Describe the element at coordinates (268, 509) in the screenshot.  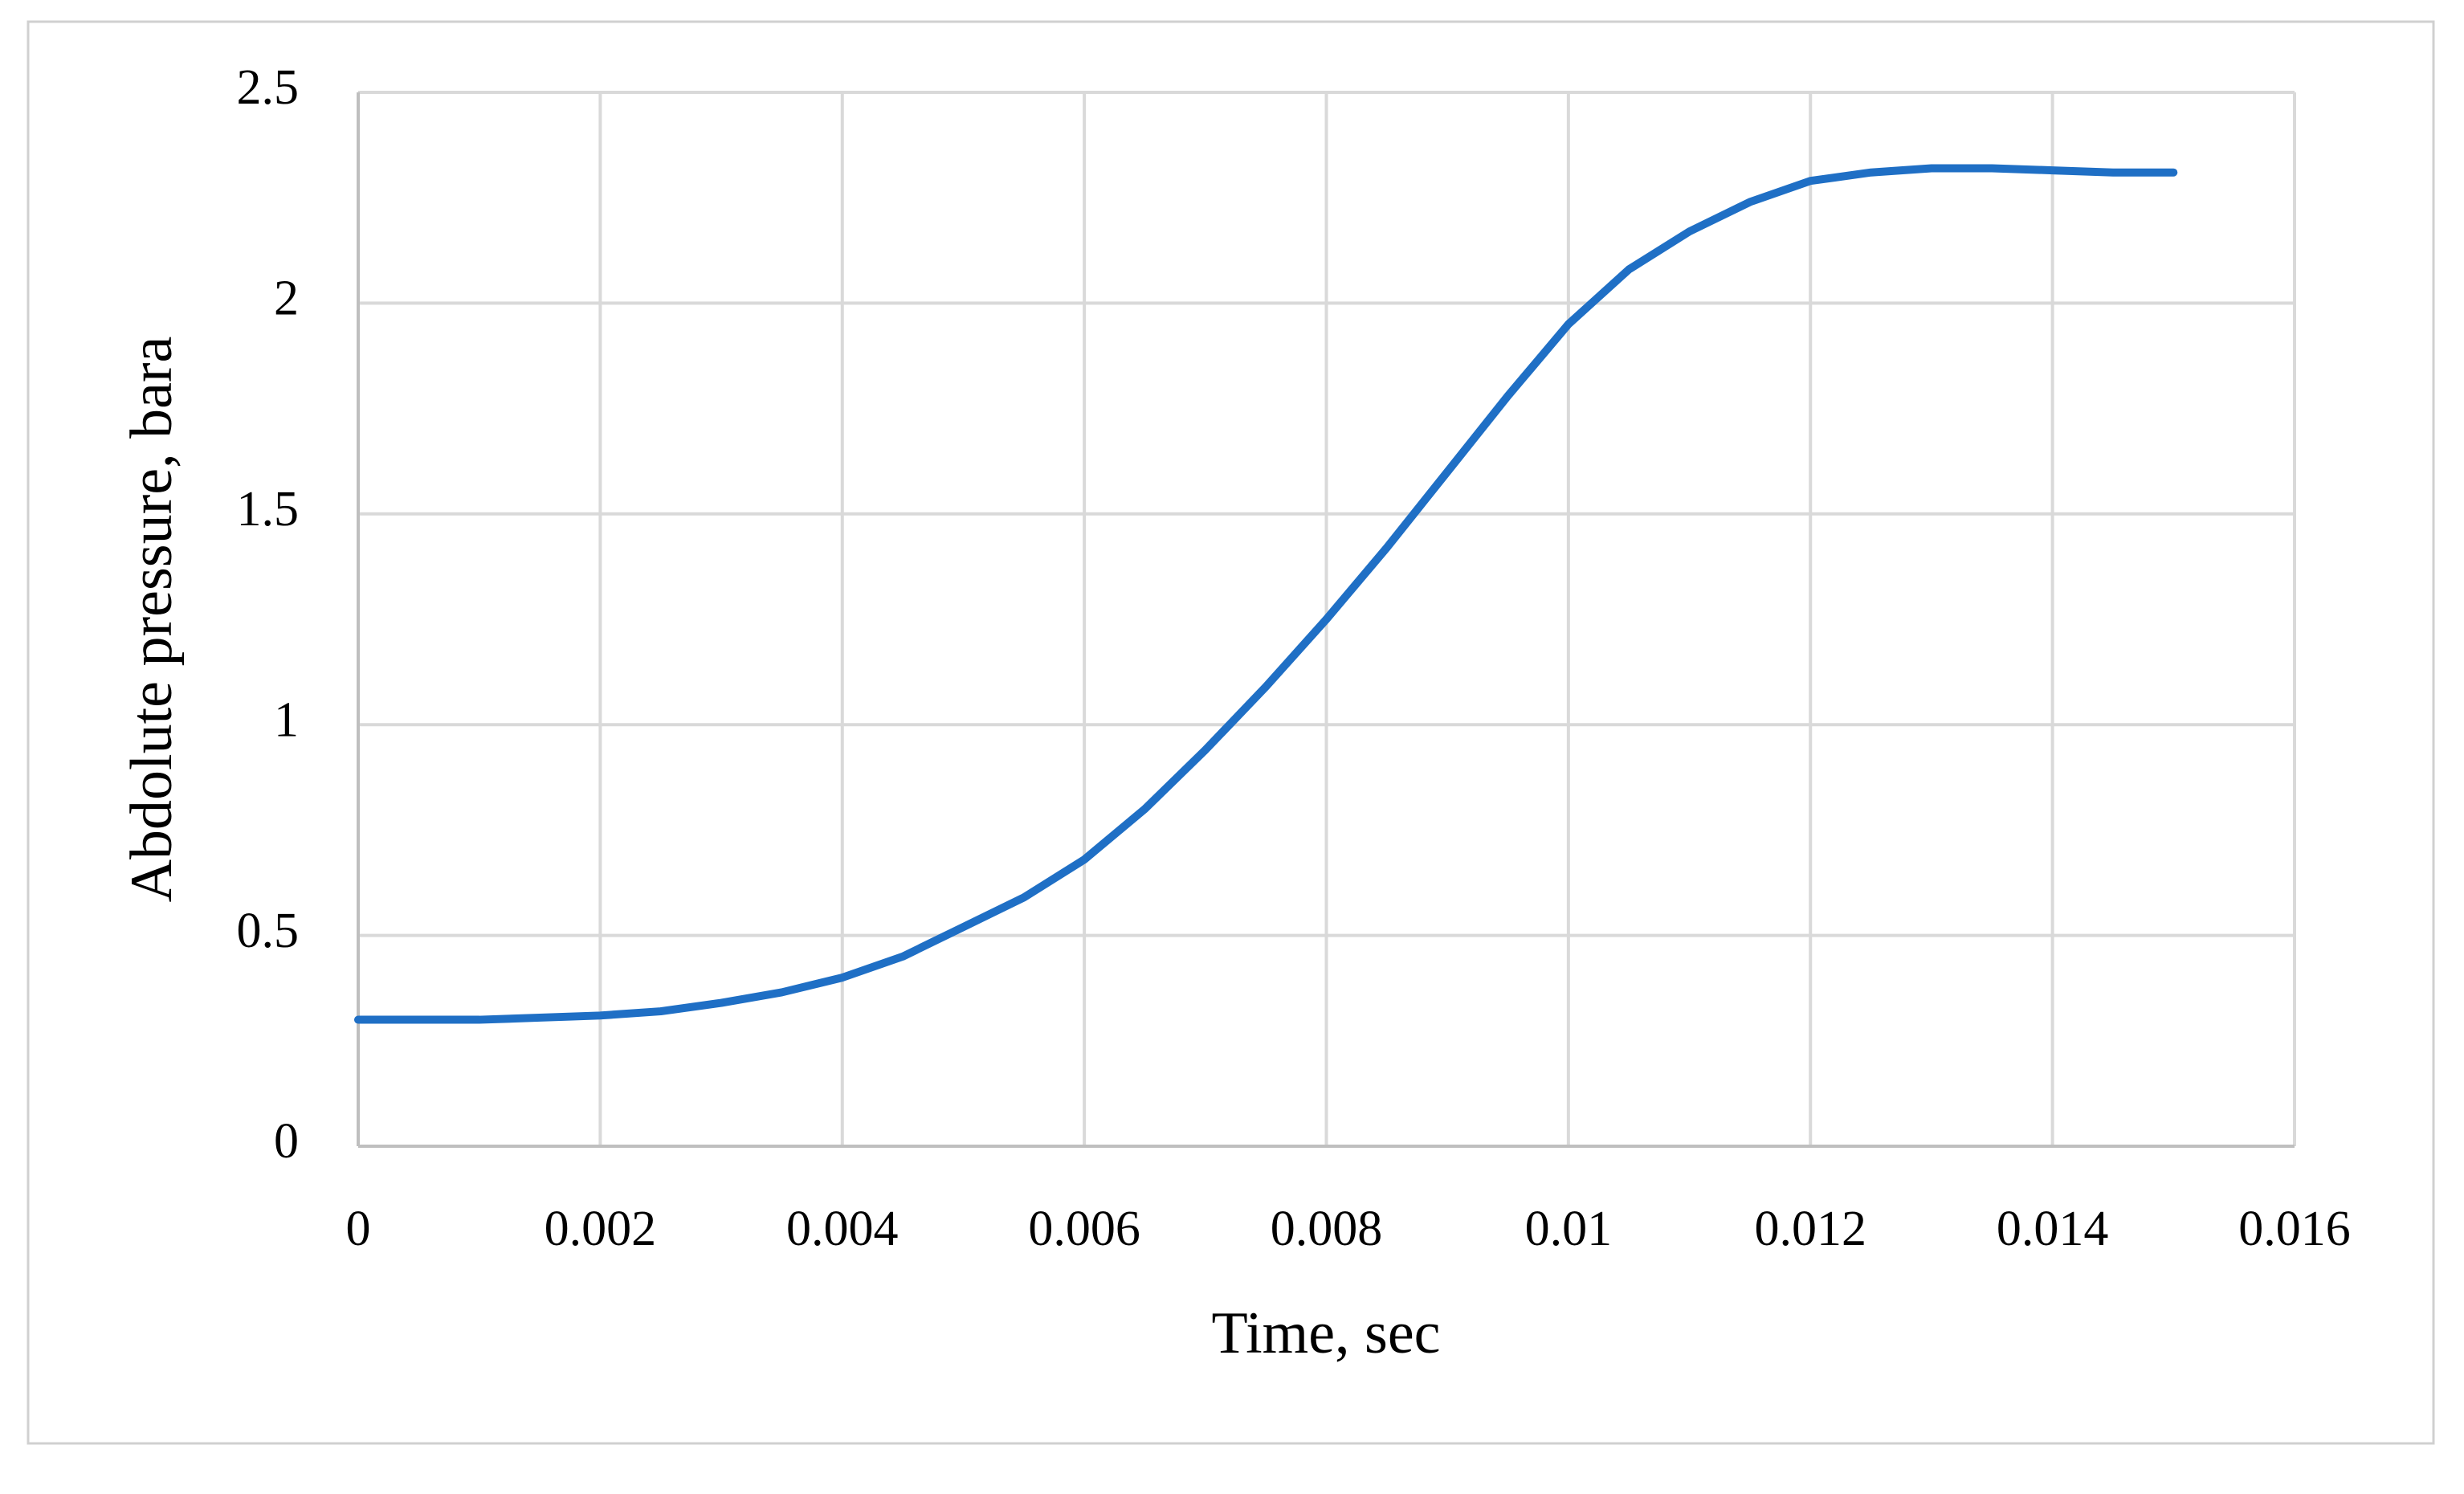
I see `y-tick-label: 1.5` at that location.